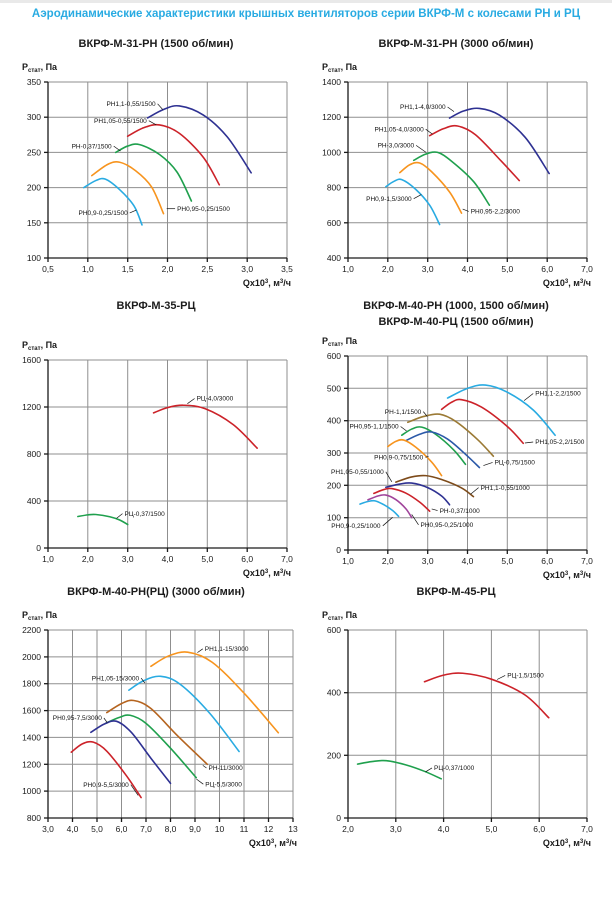  Describe the element at coordinates (34, 117) in the screenshot. I see `y-tick-label: 300` at that location.